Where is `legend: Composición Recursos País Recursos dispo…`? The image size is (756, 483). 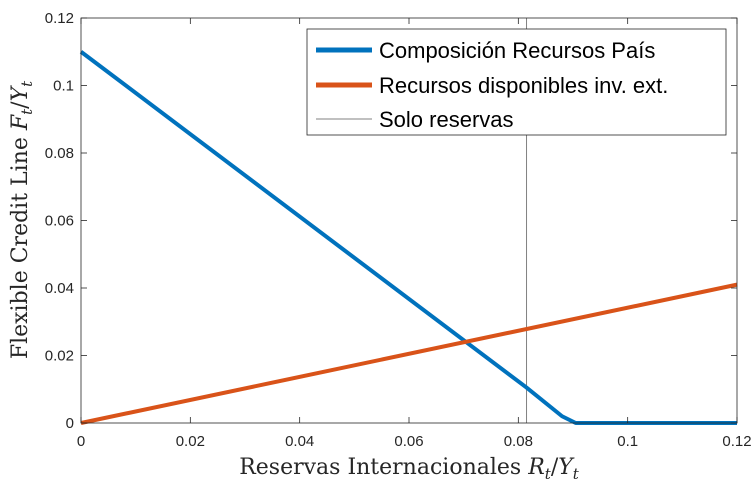
legend: Composición Recursos País Recursos dispo… is located at coordinates (516, 82).